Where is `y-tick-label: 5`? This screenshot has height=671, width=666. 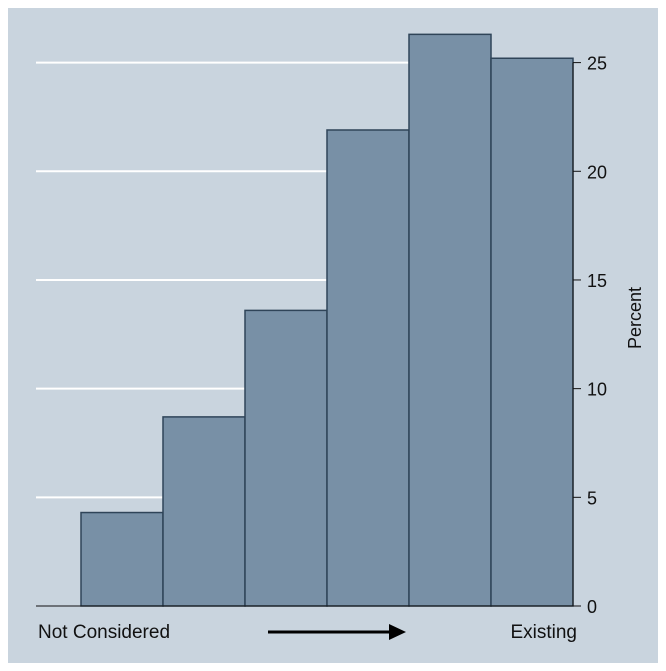
y-tick-label: 5 is located at coordinates (592, 498).